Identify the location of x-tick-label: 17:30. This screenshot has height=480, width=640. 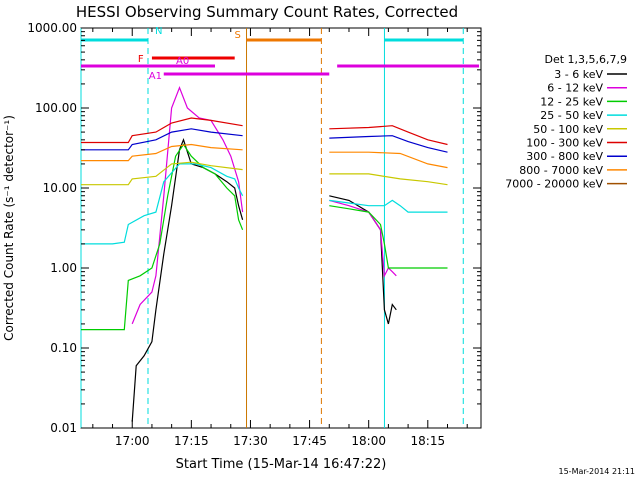
(250, 441).